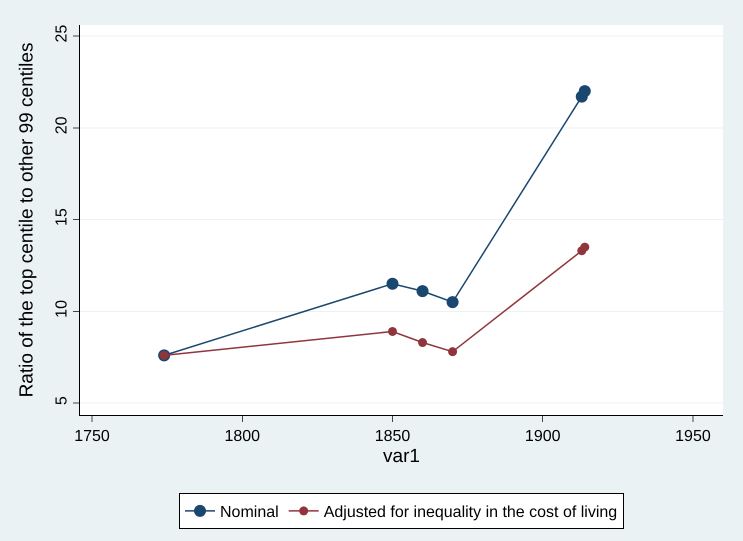  Describe the element at coordinates (242, 437) in the screenshot. I see `x-tick-label: 1800` at that location.